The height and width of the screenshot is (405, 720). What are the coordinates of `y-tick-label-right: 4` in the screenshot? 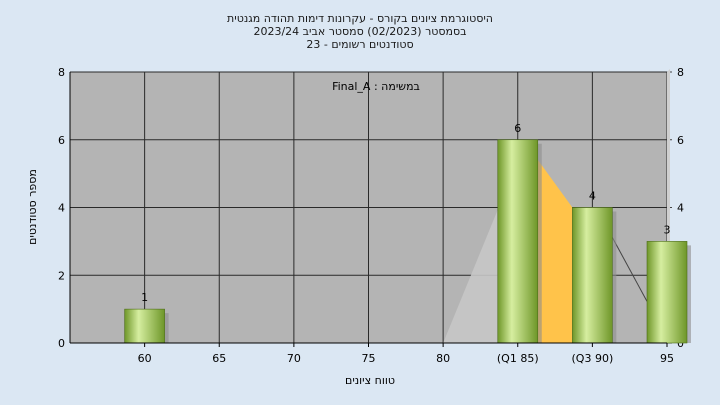 It's located at (680, 208).